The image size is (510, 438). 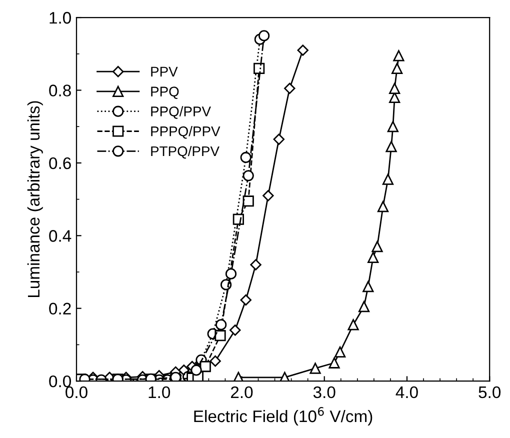 What do you see at coordinates (60, 163) in the screenshot?
I see `y-tick-label: 0.6` at bounding box center [60, 163].